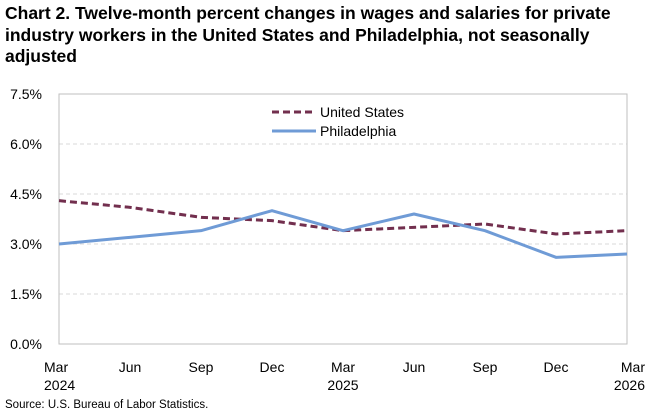 The width and height of the screenshot is (667, 413). What do you see at coordinates (26, 344) in the screenshot?
I see `y-tick-label: 0.0%` at bounding box center [26, 344].